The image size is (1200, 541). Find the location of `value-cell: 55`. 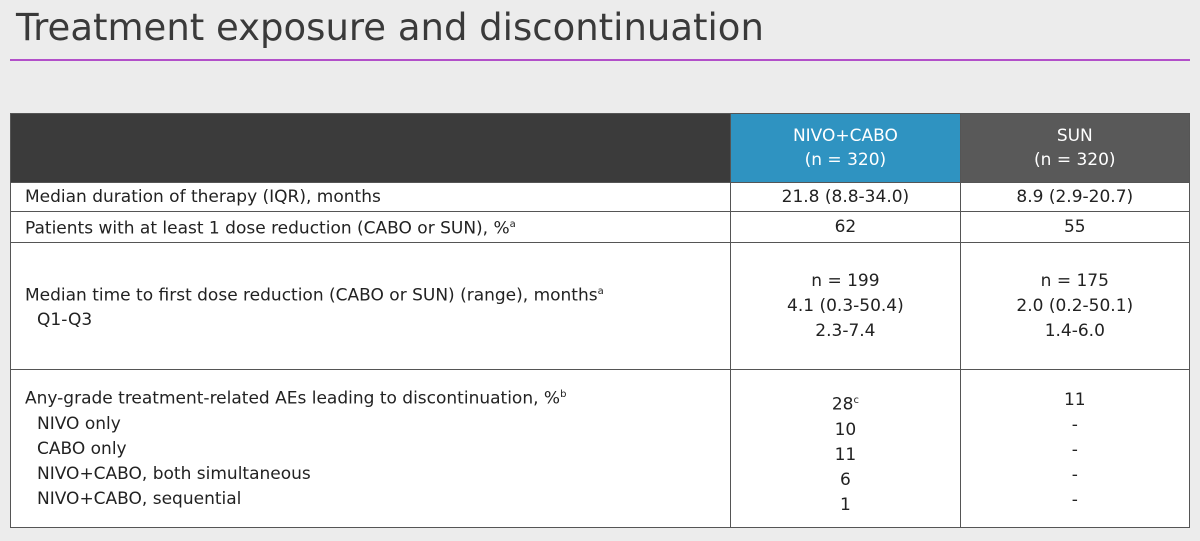

value-cell: 55 is located at coordinates (1075, 227).